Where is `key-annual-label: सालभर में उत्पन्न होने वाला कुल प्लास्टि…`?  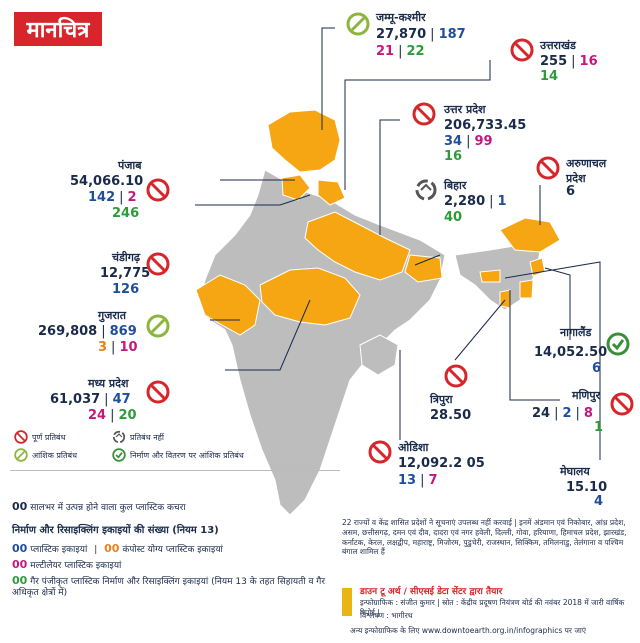 key-annual-label: सालभर में उत्पन्न होने वाला कुल प्लास्टि… is located at coordinates (108, 508).